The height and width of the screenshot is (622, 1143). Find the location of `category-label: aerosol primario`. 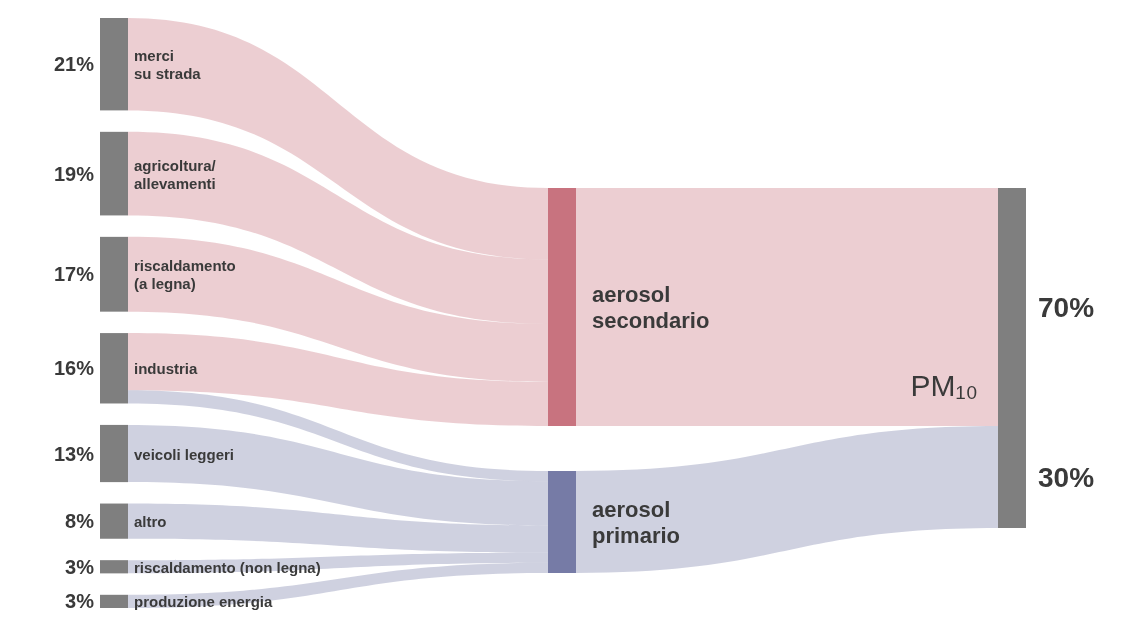

category-label: aerosol primario is located at coordinates (636, 522).